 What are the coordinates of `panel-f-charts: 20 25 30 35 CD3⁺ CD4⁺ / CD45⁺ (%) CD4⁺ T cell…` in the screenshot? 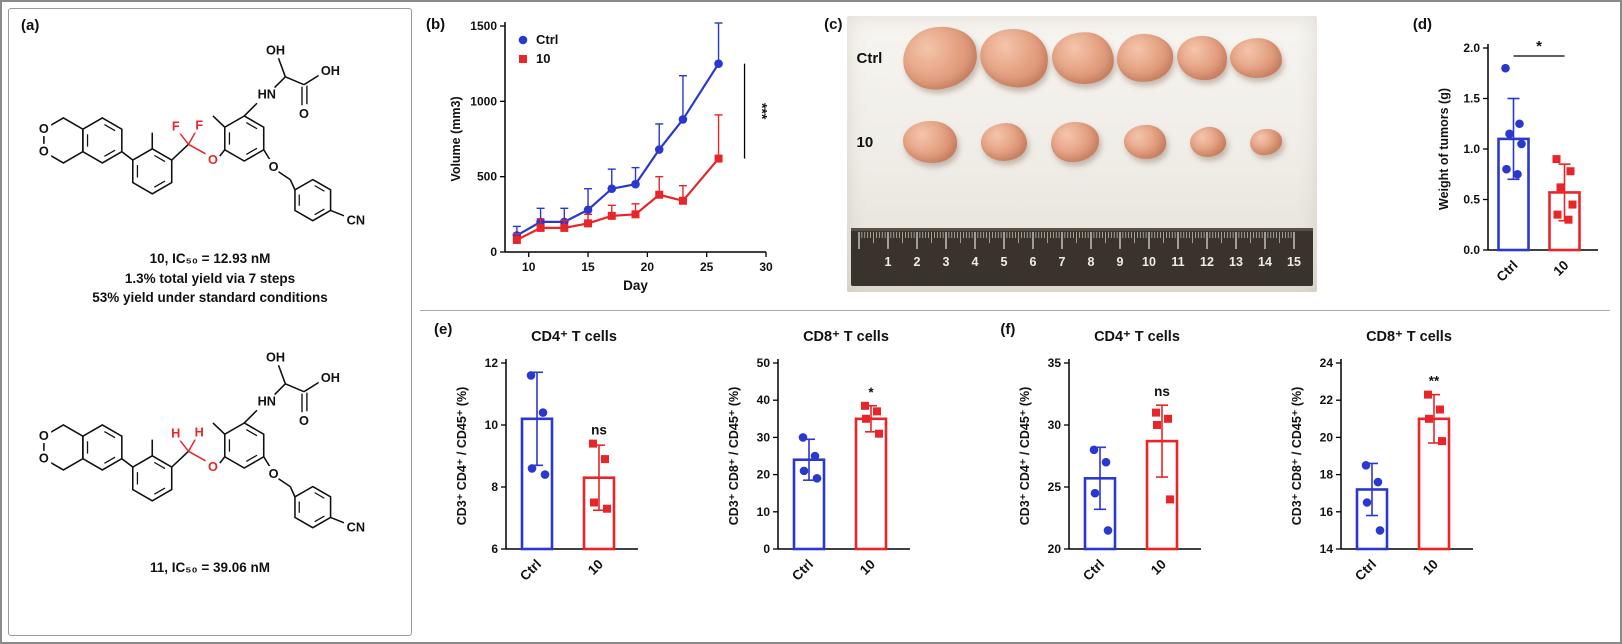 It's located at (1266, 461).